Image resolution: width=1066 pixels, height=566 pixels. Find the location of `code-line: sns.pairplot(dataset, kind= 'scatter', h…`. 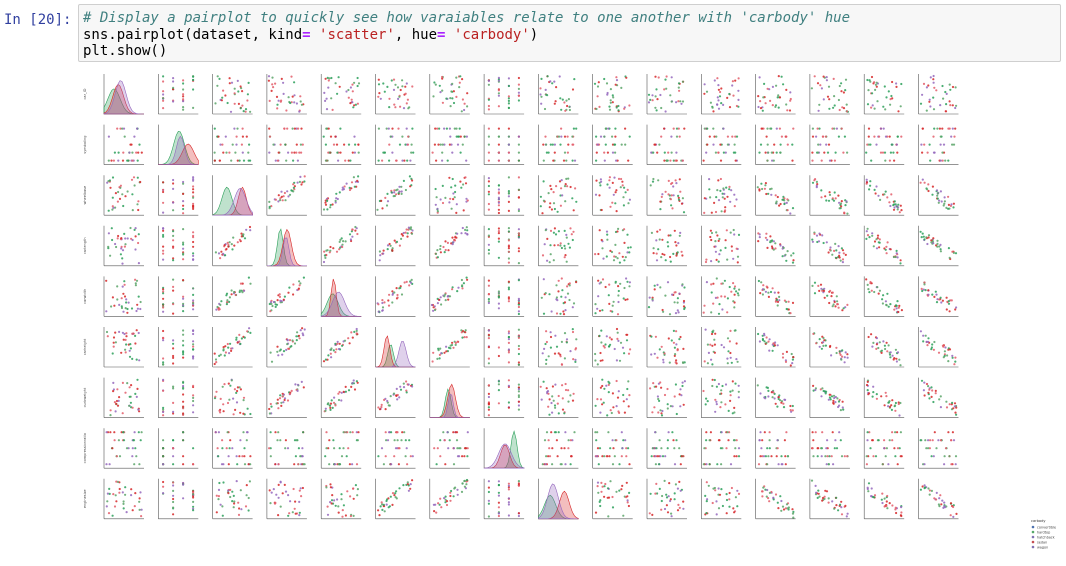

code-line: sns.pairplot(dataset, kind= 'scatter', h… is located at coordinates (569, 35).